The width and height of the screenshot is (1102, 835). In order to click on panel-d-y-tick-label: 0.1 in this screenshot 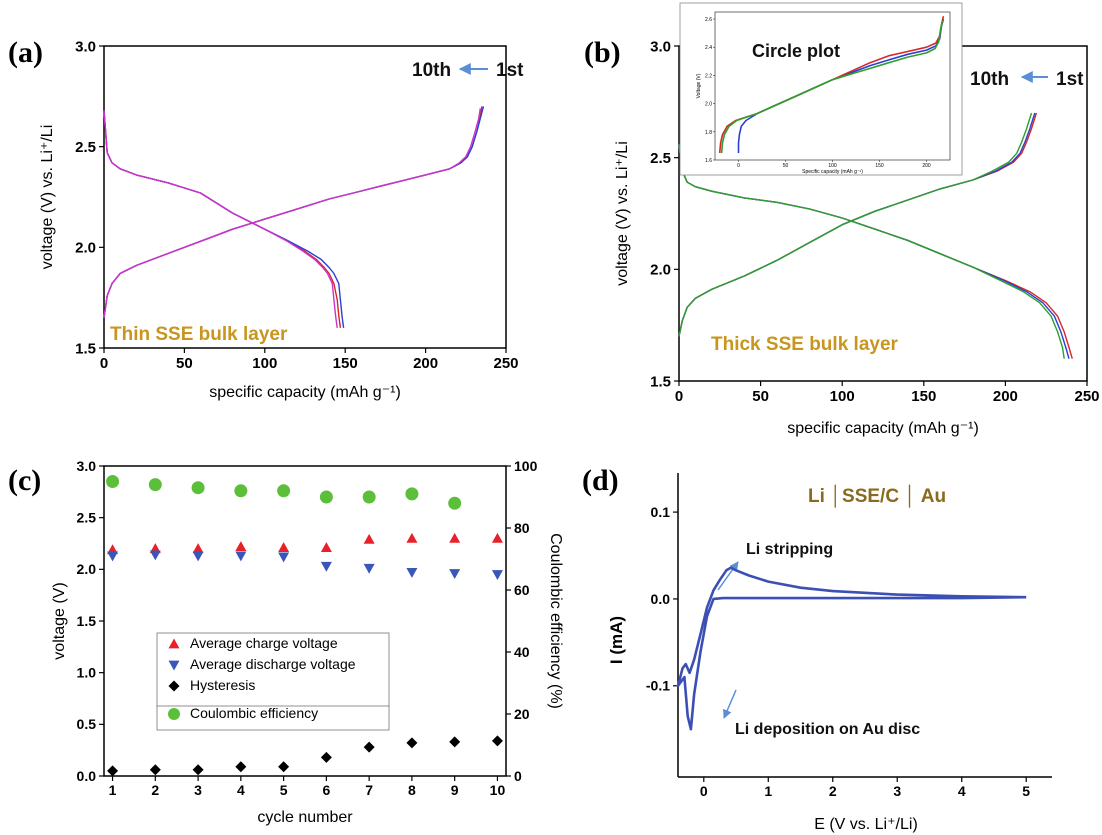, I will do `click(661, 512)`.